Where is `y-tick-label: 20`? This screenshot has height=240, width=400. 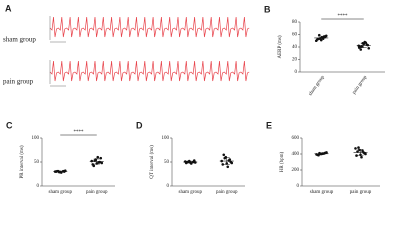
y-tick-label: 20 is located at coordinates (295, 60).